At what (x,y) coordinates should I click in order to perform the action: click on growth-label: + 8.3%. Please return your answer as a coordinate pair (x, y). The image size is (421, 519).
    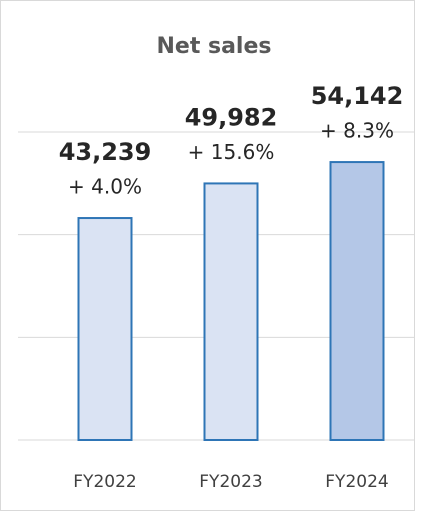
    Looking at the image, I should click on (357, 131).